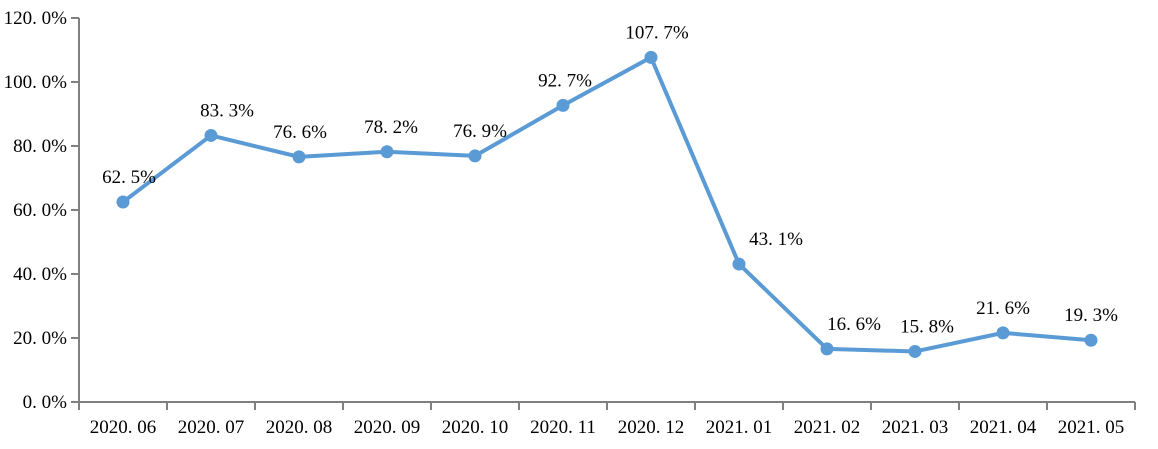 This screenshot has height=449, width=1158. I want to click on data-point-label: 78. 2%, so click(391, 127).